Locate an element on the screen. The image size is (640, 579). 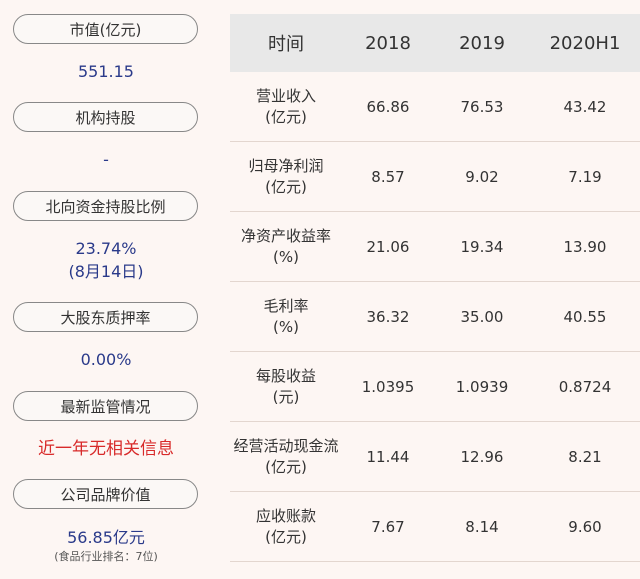
header-2018: 2018 is located at coordinates (388, 43).